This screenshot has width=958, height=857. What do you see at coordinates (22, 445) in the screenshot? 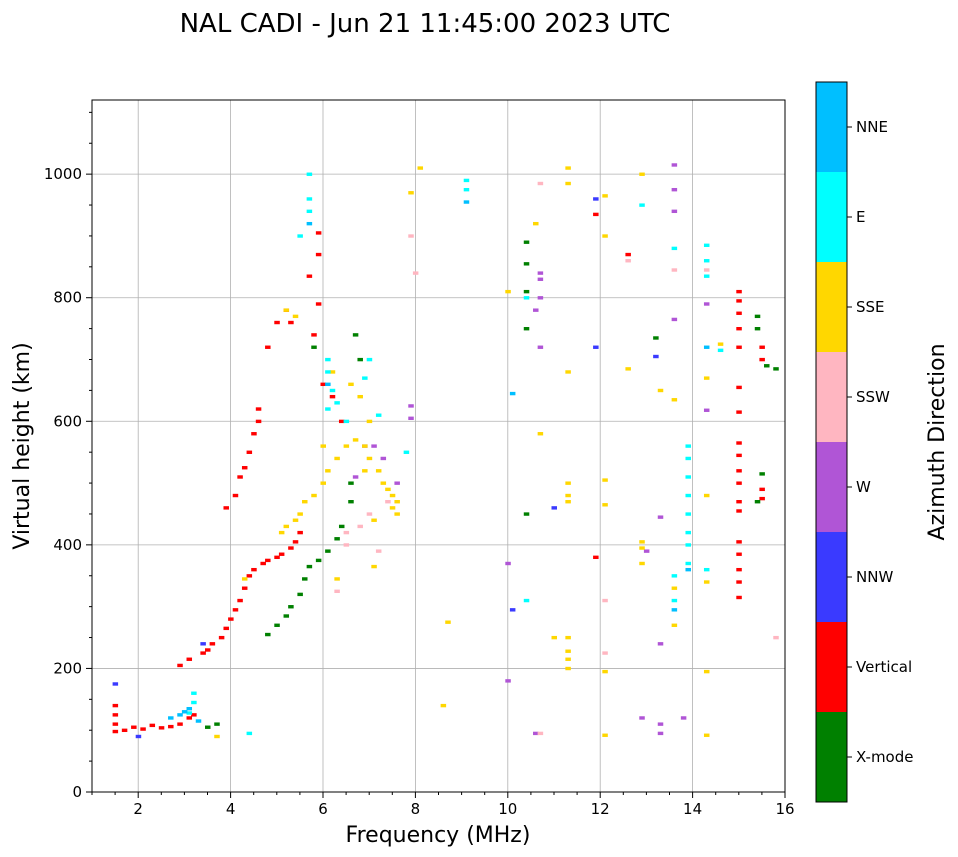
I see `y-axis-label: Virtual height (km)` at bounding box center [22, 445].